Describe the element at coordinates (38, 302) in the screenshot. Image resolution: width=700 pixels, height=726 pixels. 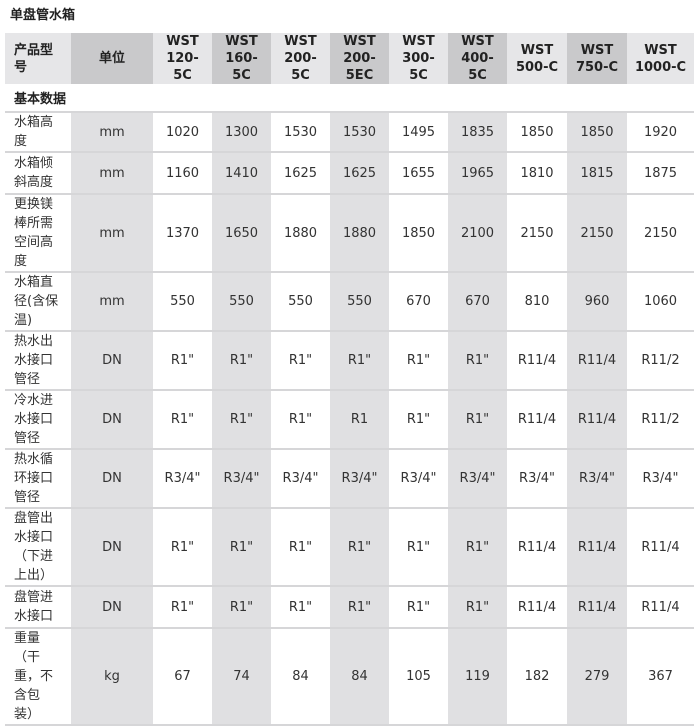
I see `row-label: 水箱直径(含保温)` at that location.